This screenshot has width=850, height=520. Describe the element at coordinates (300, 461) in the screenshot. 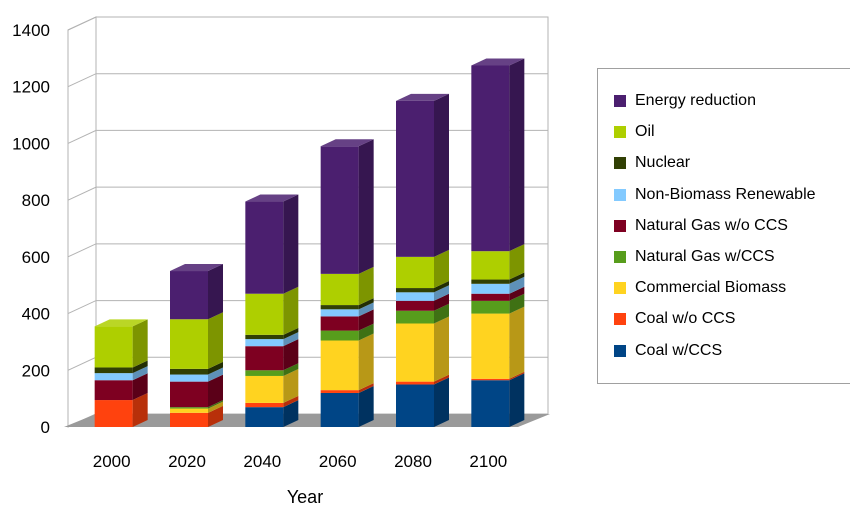

I see `x-tick-labels: 2000 2020 2040 2060 2080 2100` at that location.